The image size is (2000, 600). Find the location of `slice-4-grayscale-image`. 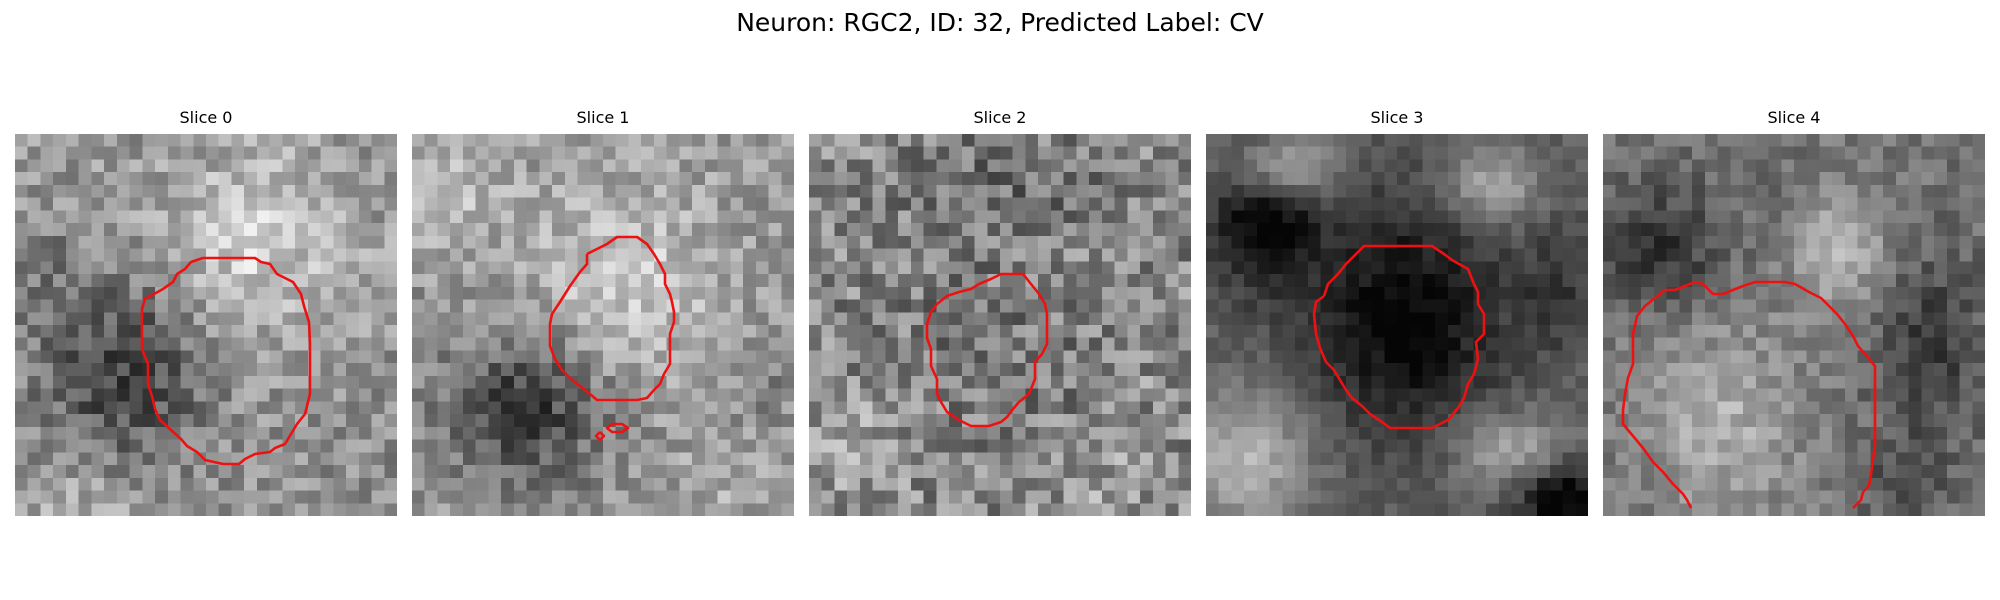

slice-4-grayscale-image is located at coordinates (1794, 325).